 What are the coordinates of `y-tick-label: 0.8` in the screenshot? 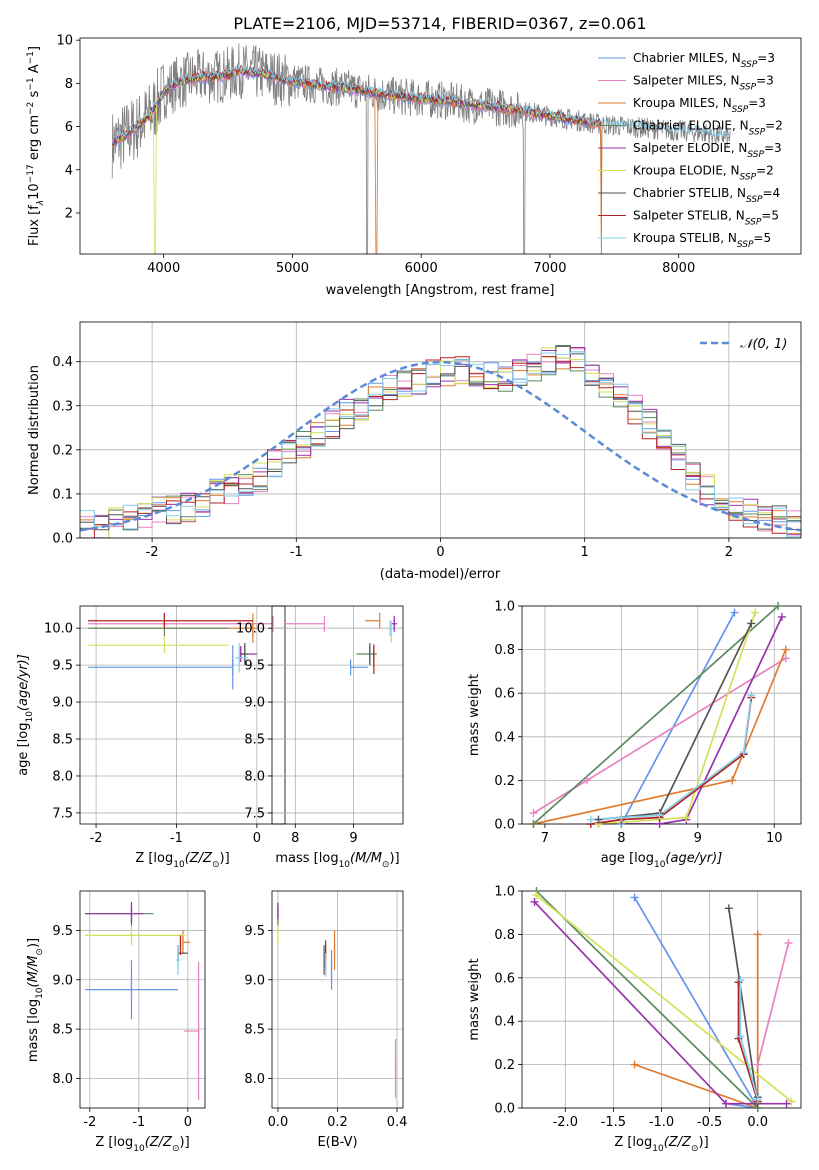 It's located at (504, 650).